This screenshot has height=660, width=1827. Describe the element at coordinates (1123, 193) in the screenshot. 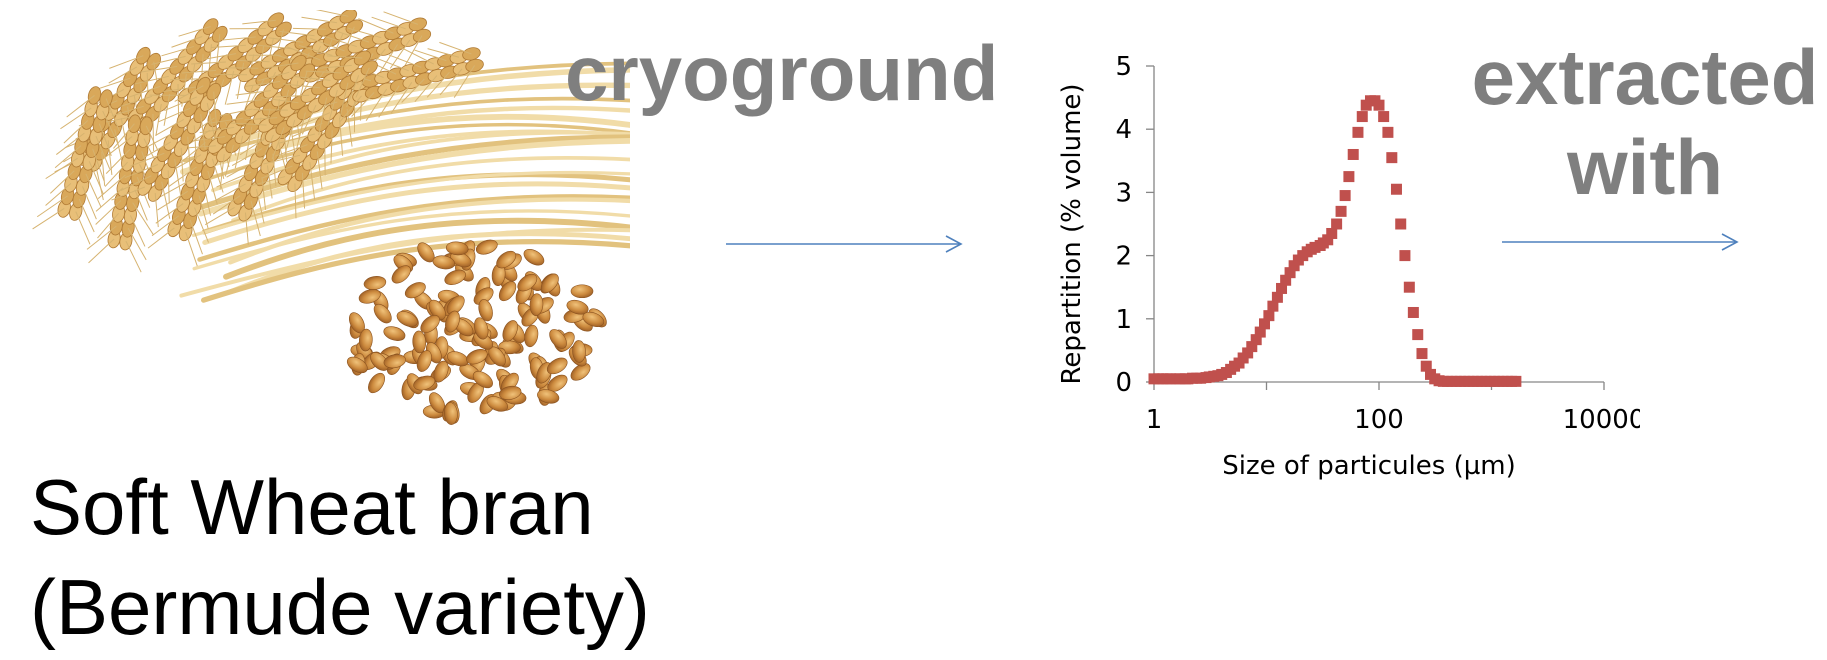

I see `y-tick-label: 3` at that location.